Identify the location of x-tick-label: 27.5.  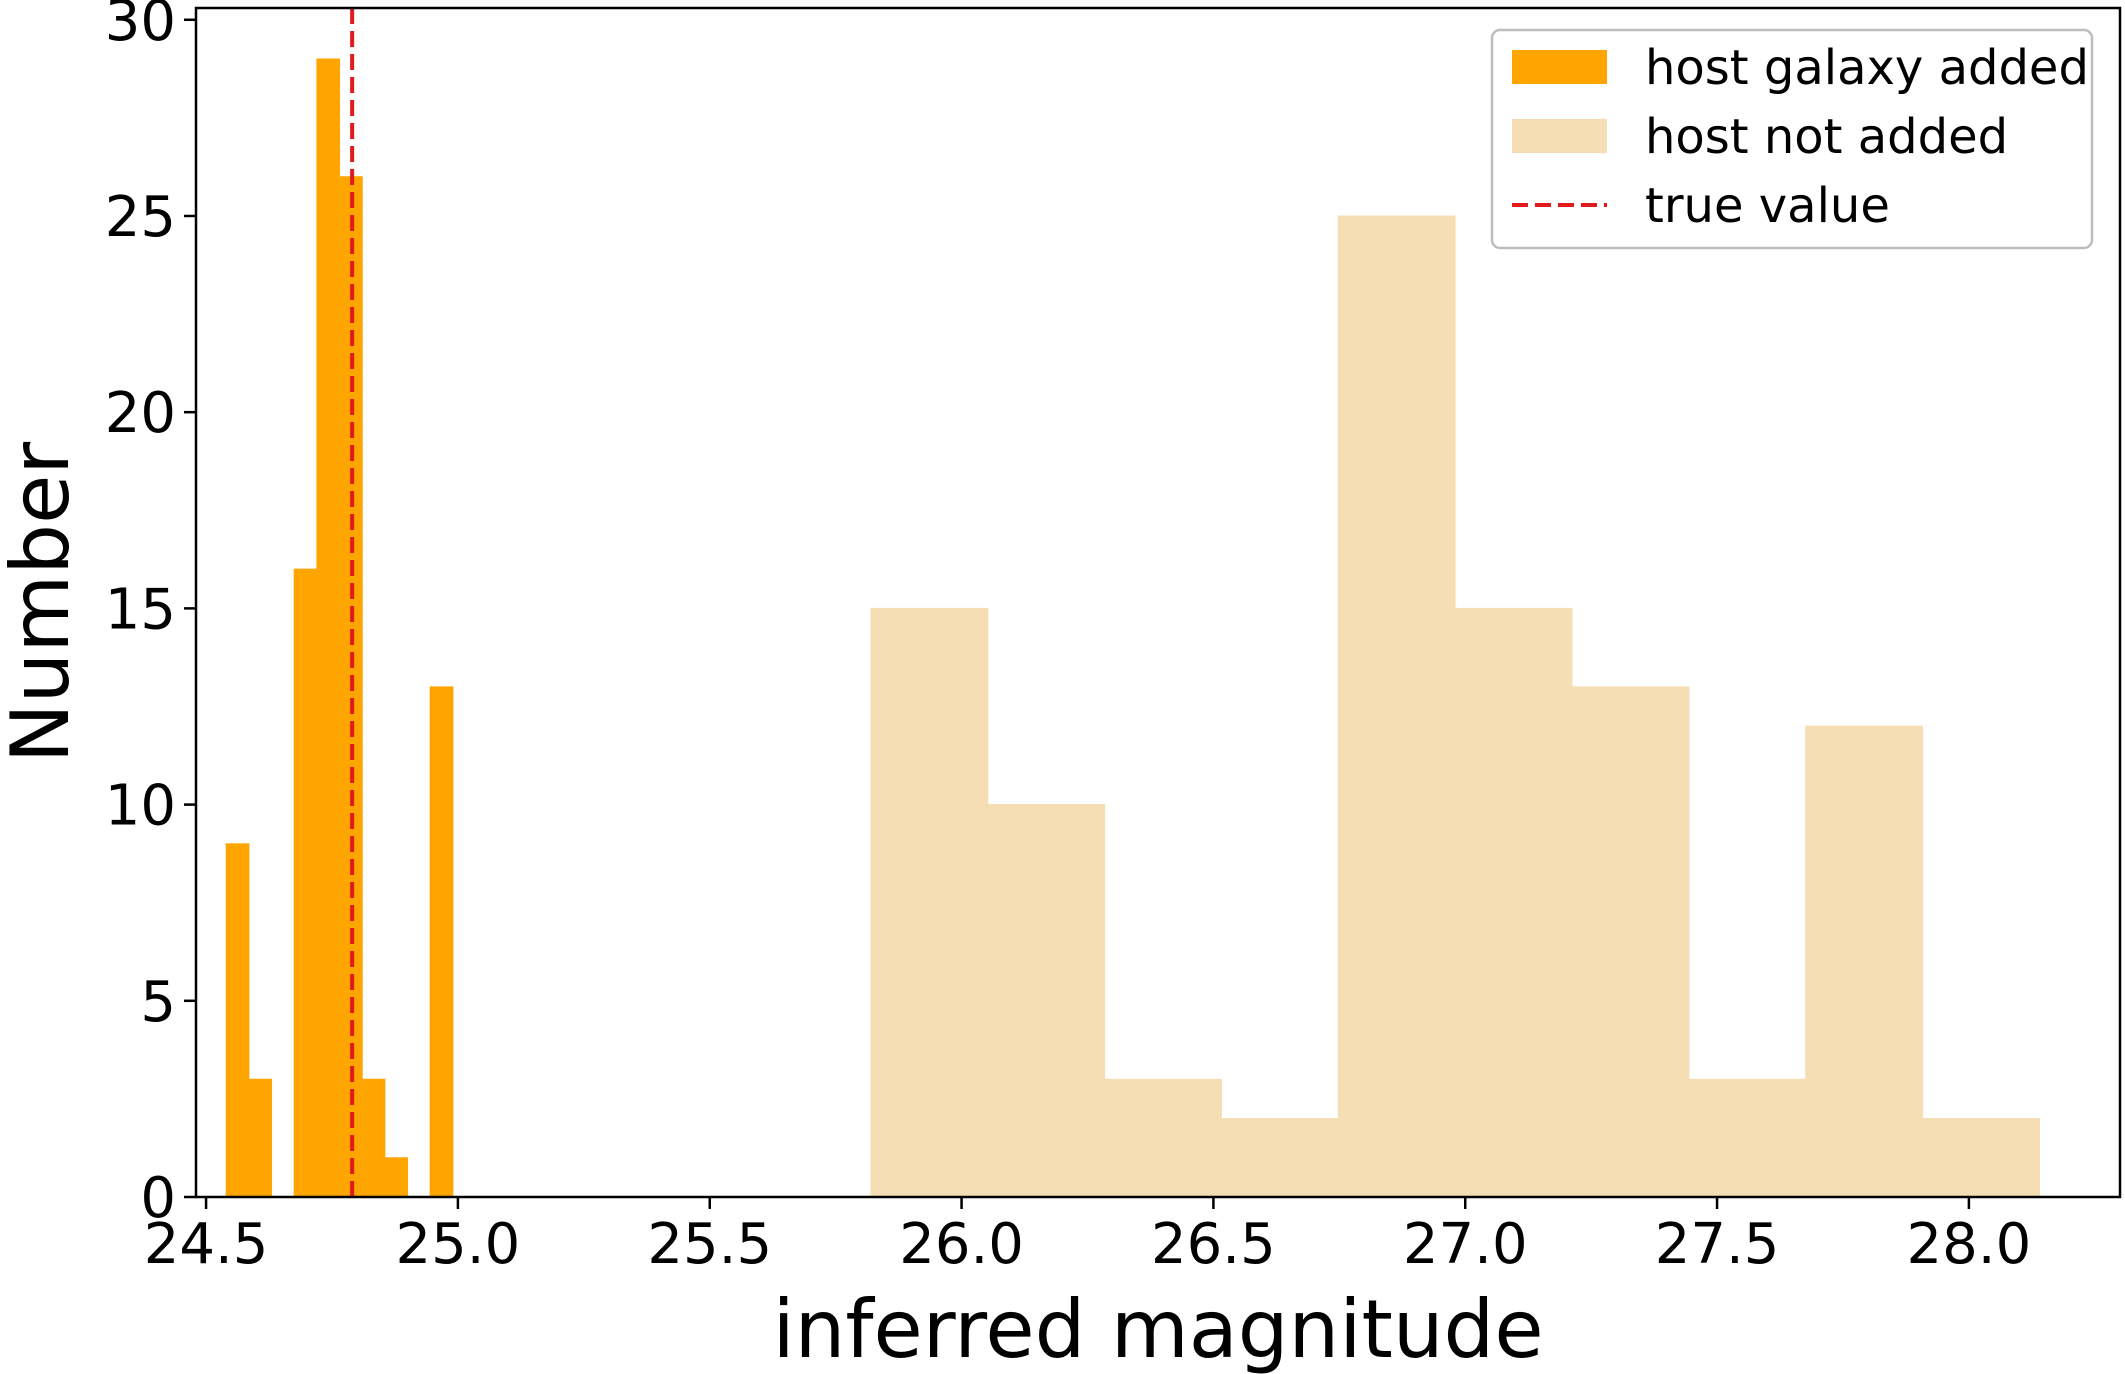
(1717, 1244).